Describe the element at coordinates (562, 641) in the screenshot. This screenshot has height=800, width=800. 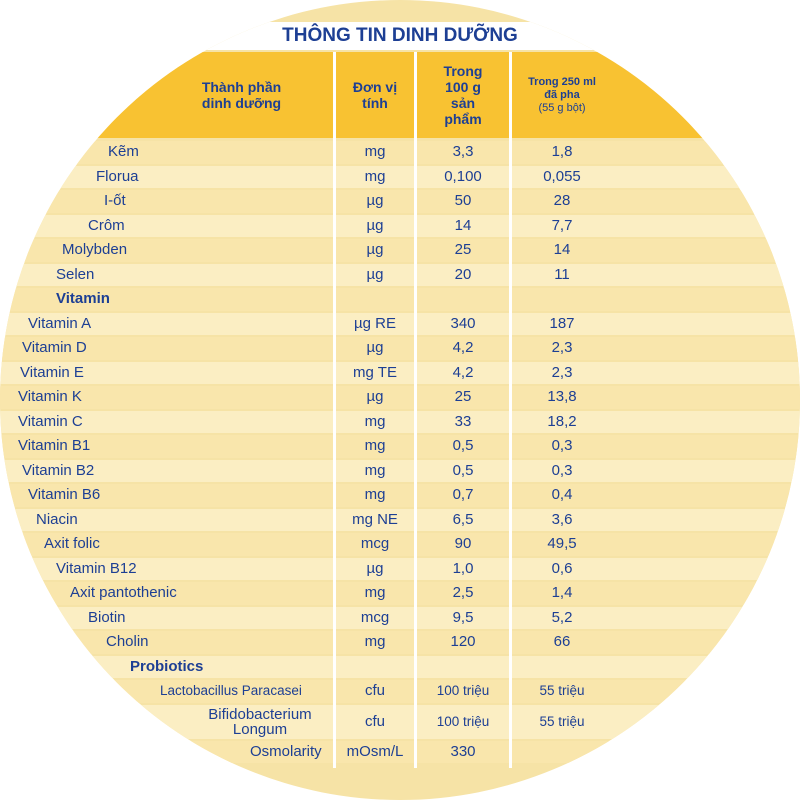
I see `value-per-250ml: 66` at that location.